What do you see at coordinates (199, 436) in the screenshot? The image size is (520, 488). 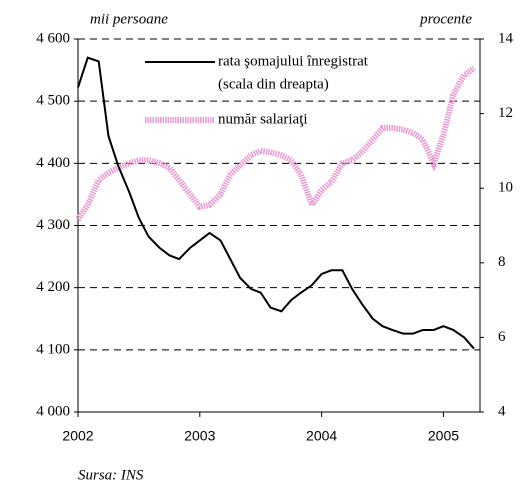 I see `x-tick-label: 2003` at bounding box center [199, 436].